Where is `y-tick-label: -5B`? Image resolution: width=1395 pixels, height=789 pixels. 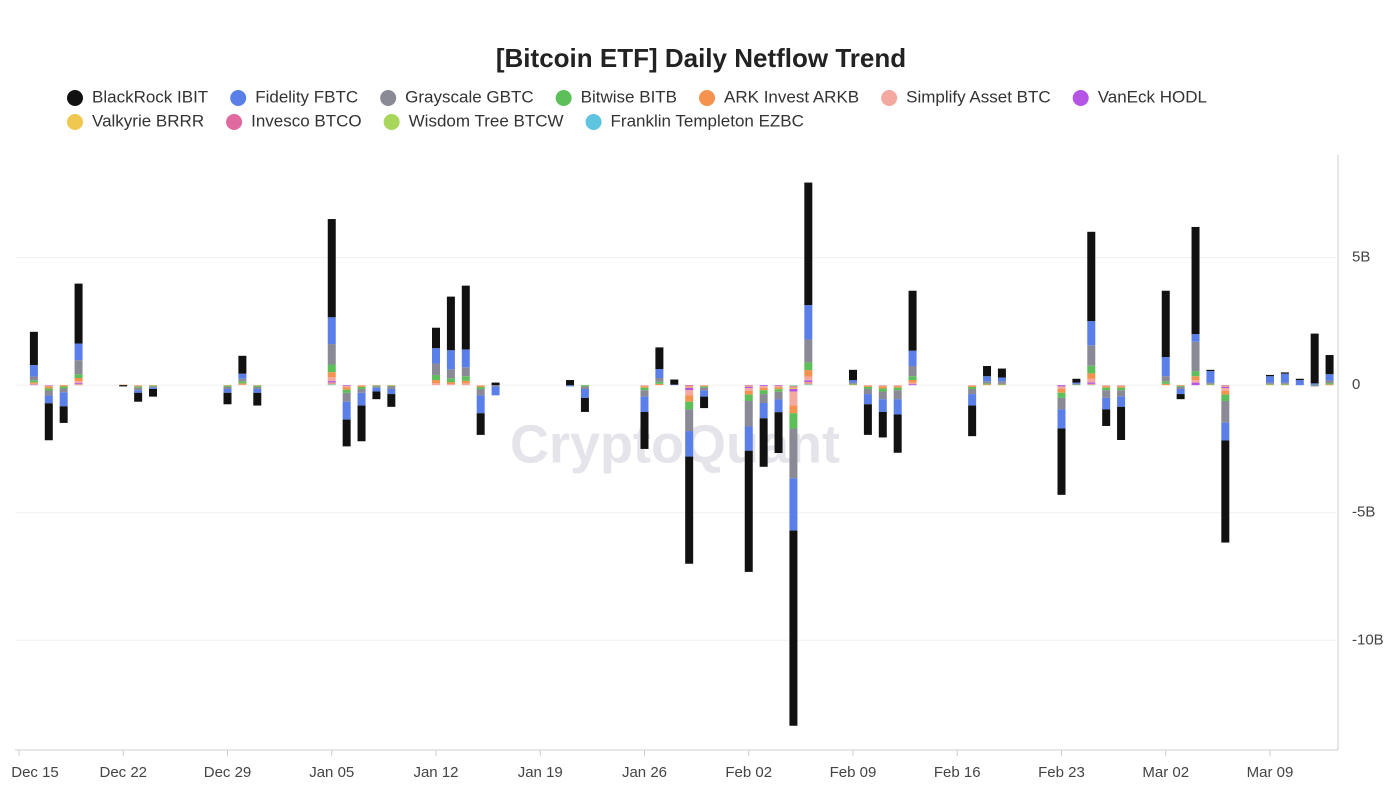 y-tick-label: -5B is located at coordinates (1363, 512).